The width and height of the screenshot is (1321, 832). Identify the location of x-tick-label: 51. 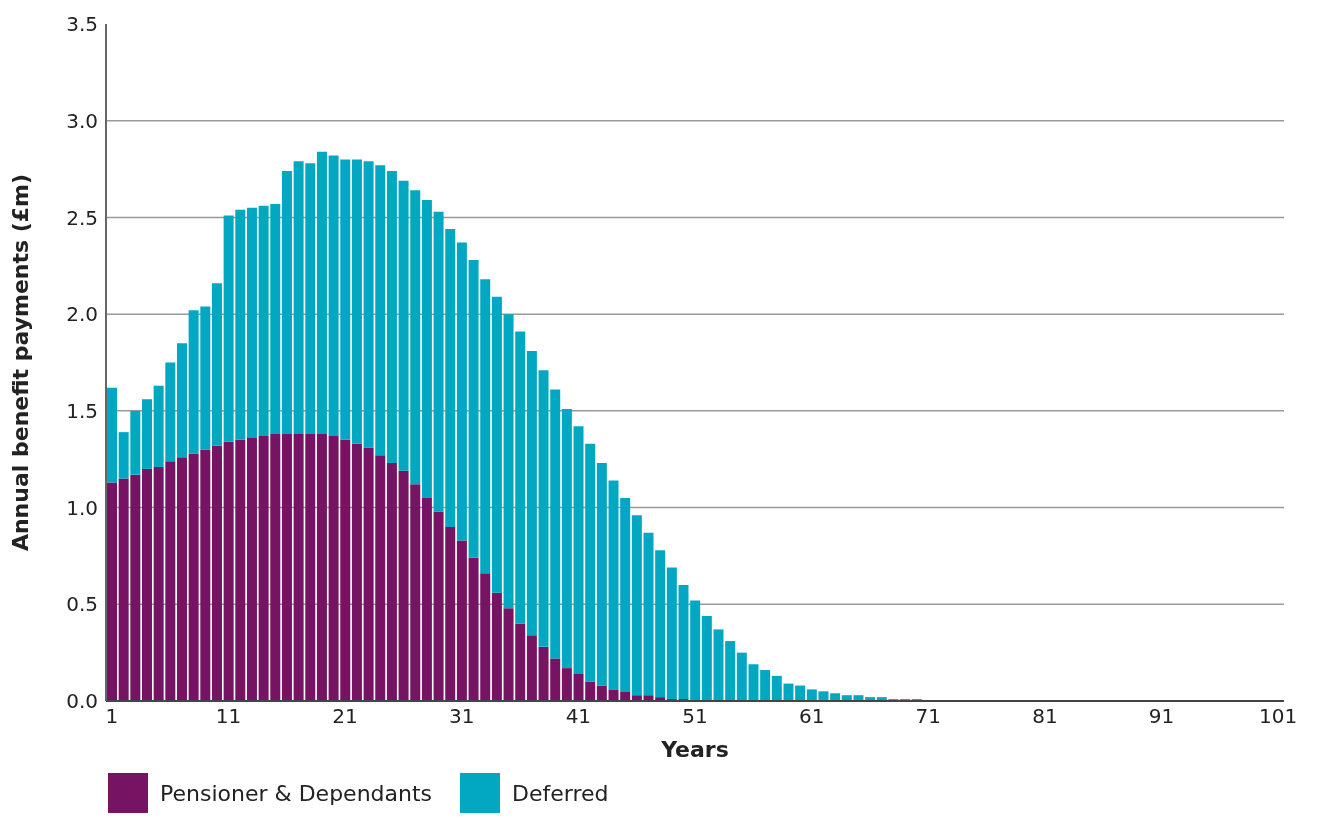
(695, 716).